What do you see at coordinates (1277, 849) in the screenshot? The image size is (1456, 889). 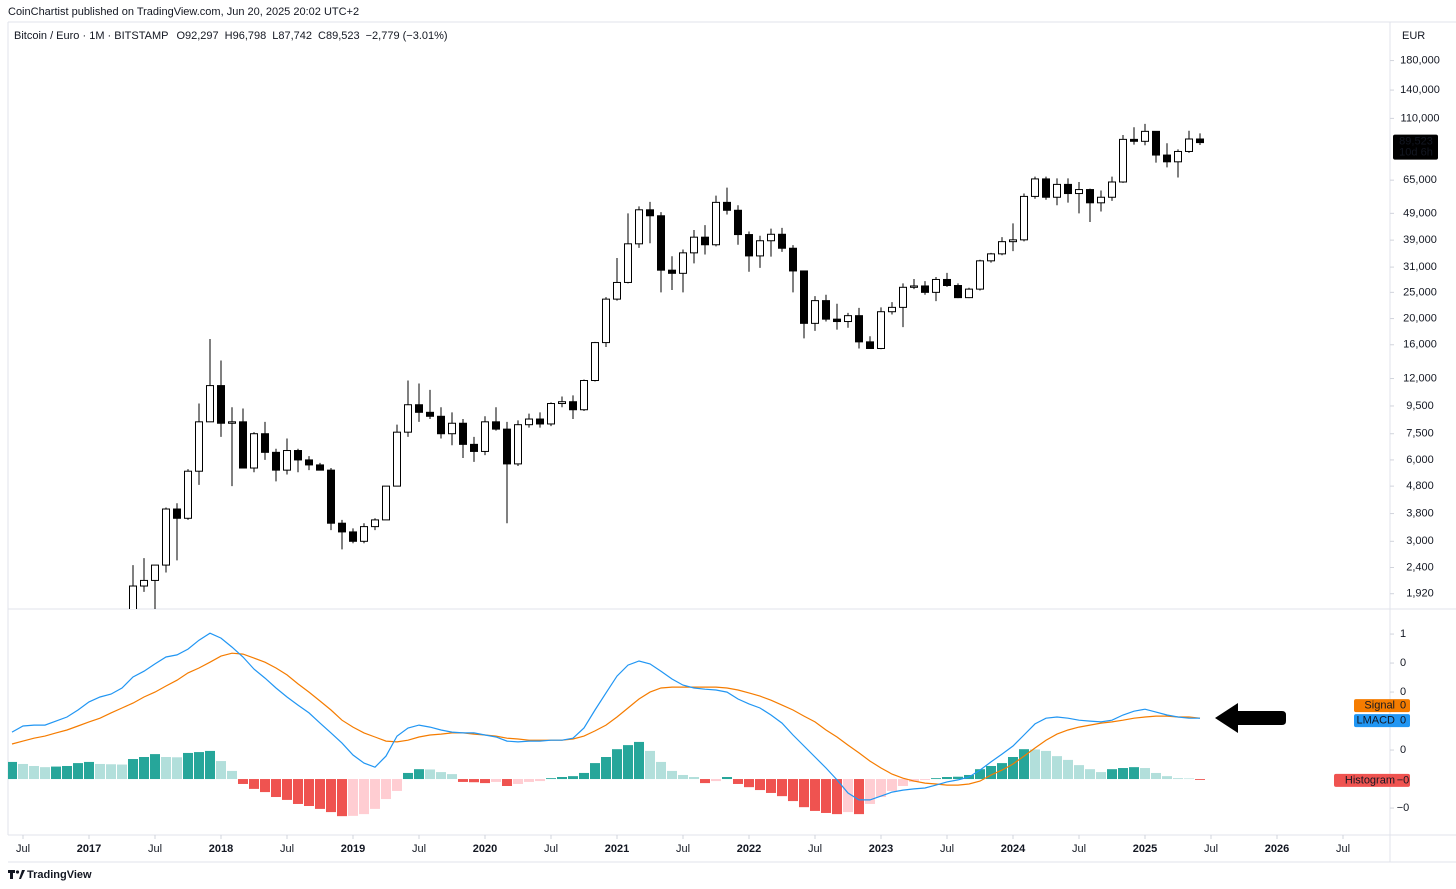 I see `x-tick-label: 2026` at bounding box center [1277, 849].